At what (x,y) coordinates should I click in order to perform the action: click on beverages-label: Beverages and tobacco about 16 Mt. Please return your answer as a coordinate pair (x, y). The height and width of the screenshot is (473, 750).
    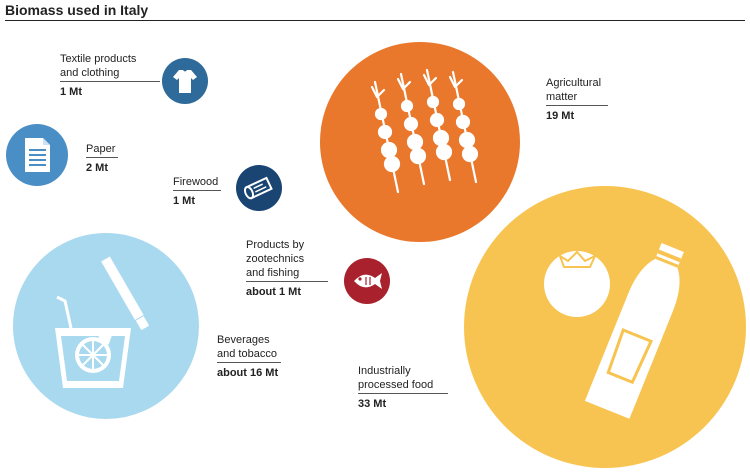
    Looking at the image, I should click on (249, 356).